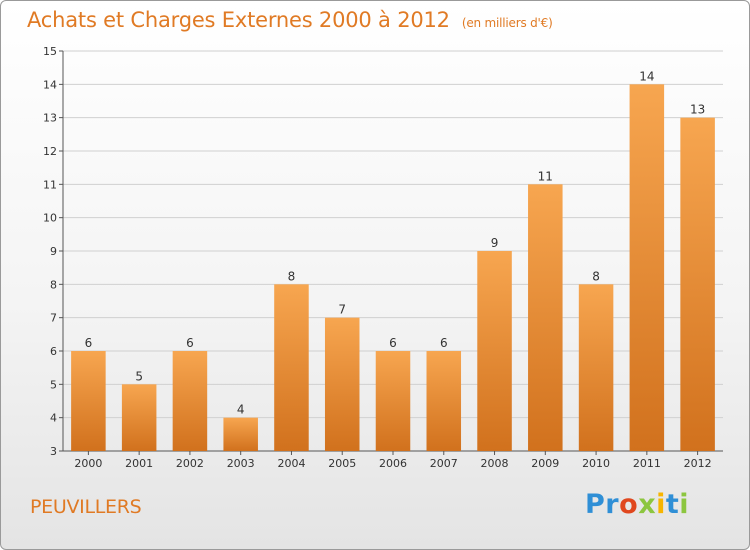  Describe the element at coordinates (190, 463) in the screenshot. I see `x-tick-label: 2002` at that location.